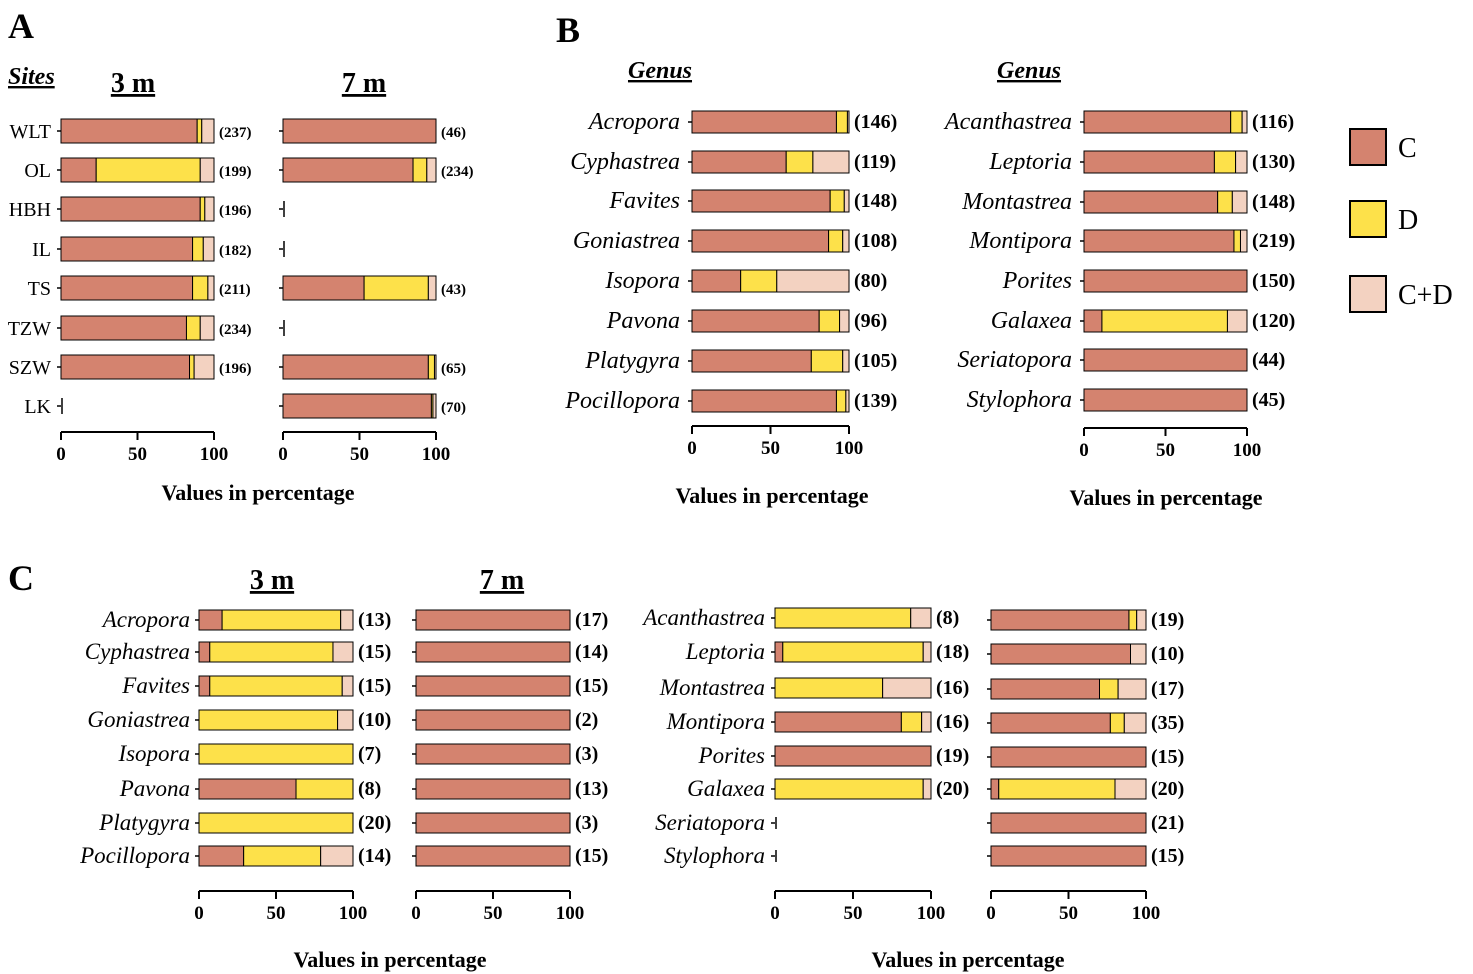  Describe the element at coordinates (355, 367) in the screenshot. I see `bar-segment-szw-c` at that location.